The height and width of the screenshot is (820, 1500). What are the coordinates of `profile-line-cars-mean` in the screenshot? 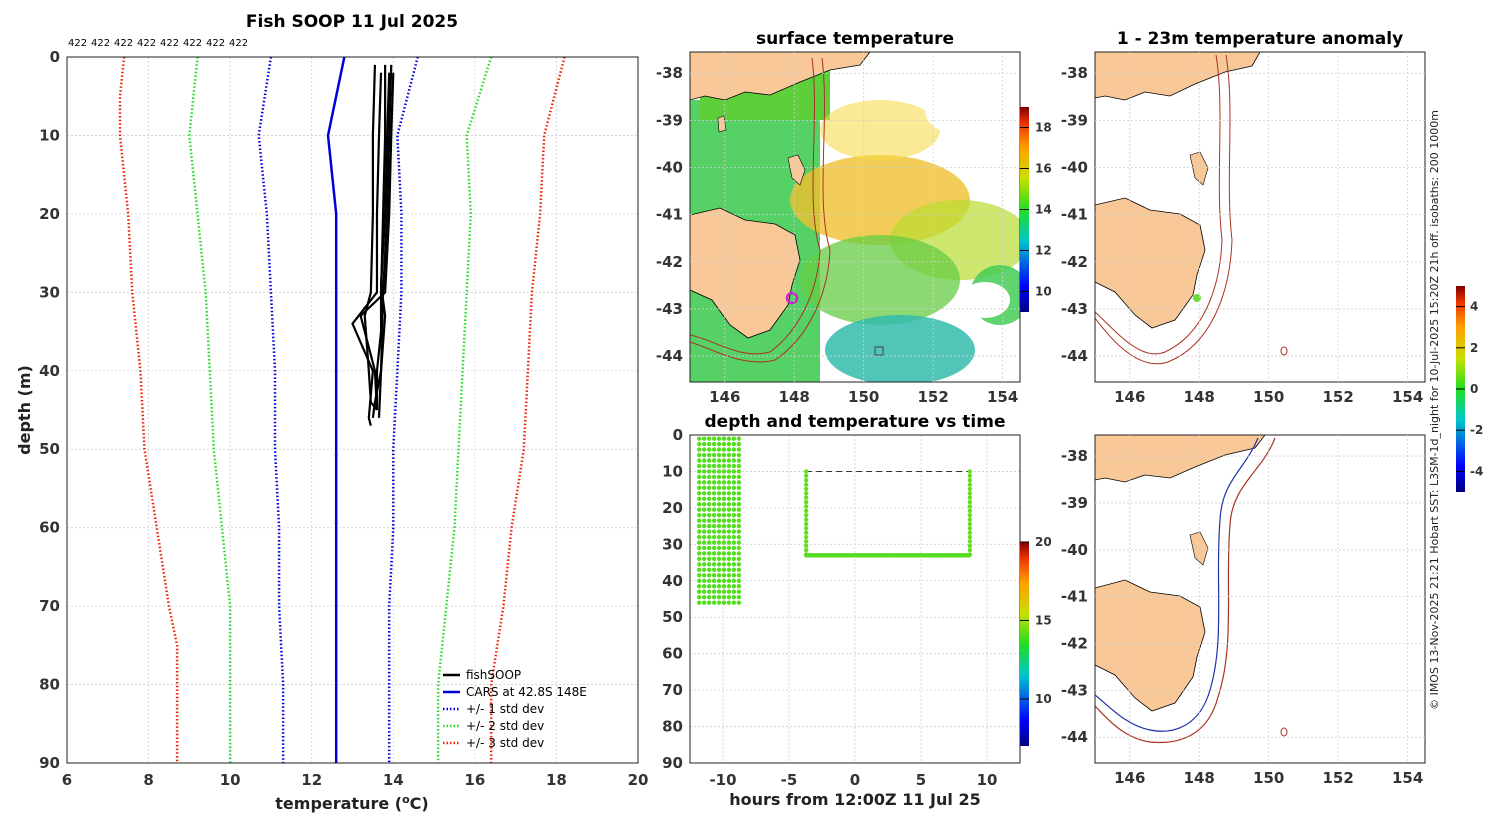 It's located at (336, 409).